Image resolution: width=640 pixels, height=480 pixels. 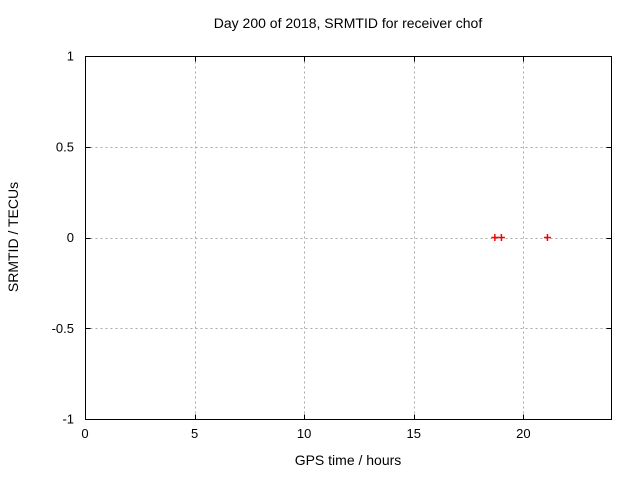 I want to click on y-tick-label: 1, so click(x=70, y=56).